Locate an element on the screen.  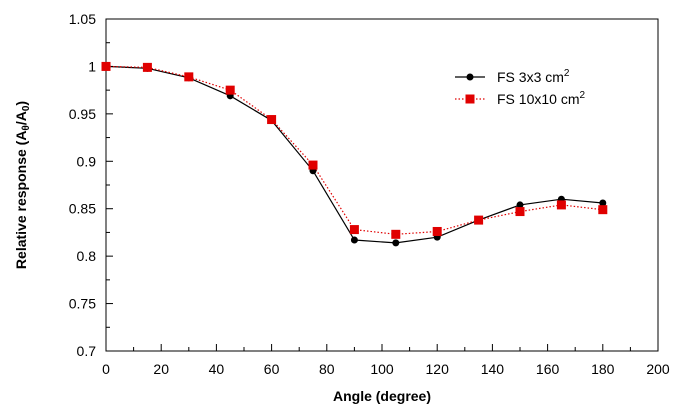
y-tick-label: 0.75 is located at coordinates (82, 304).